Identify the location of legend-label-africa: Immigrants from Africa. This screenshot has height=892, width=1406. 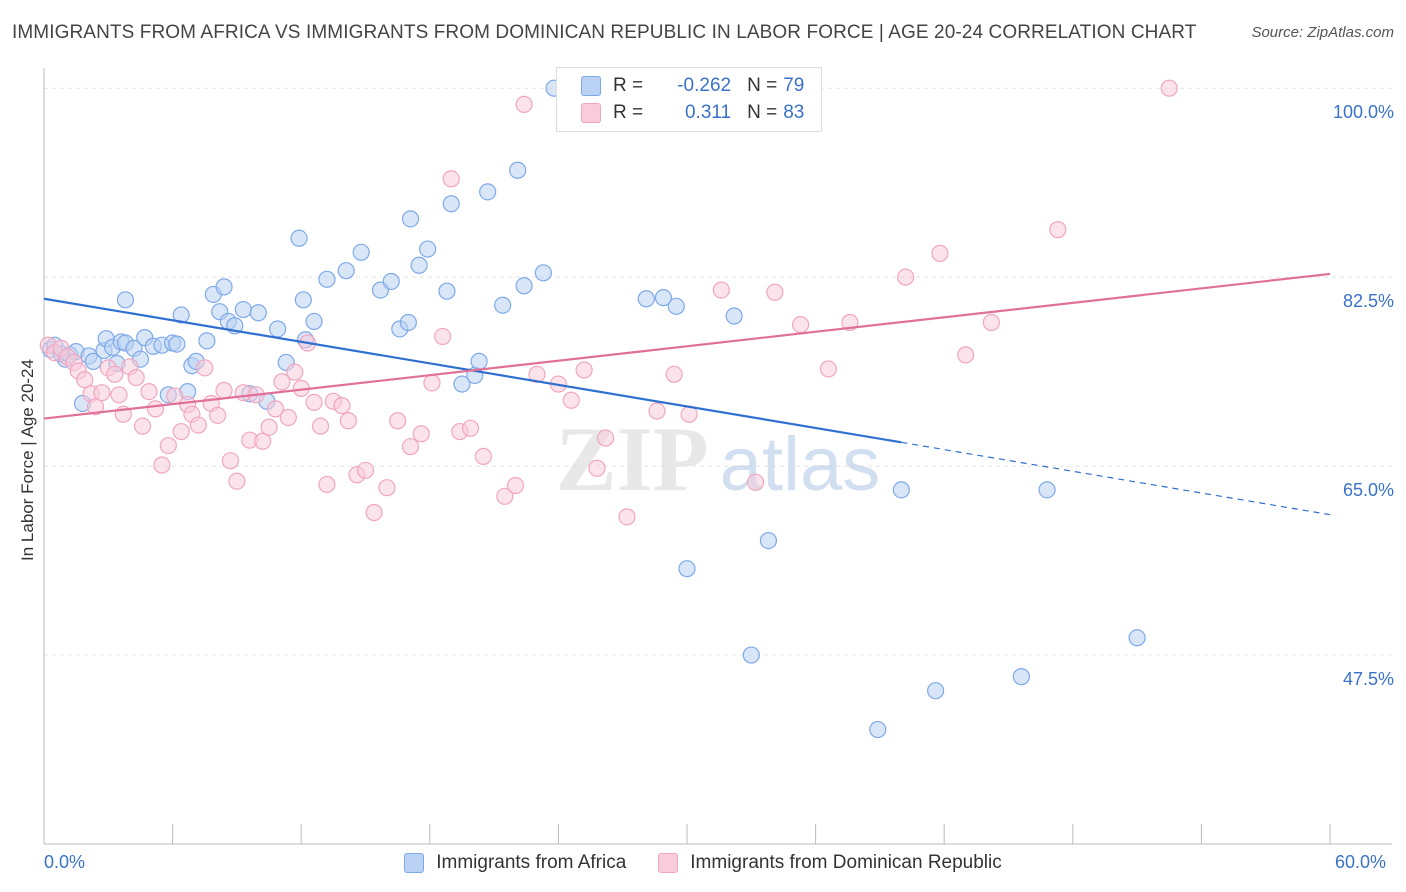
(531, 862).